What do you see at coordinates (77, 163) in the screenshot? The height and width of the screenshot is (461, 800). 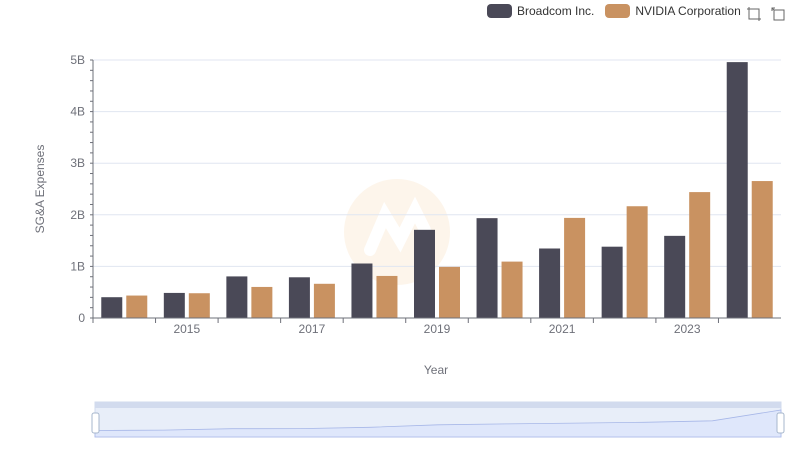 I see `y-tick-label: 3B` at bounding box center [77, 163].